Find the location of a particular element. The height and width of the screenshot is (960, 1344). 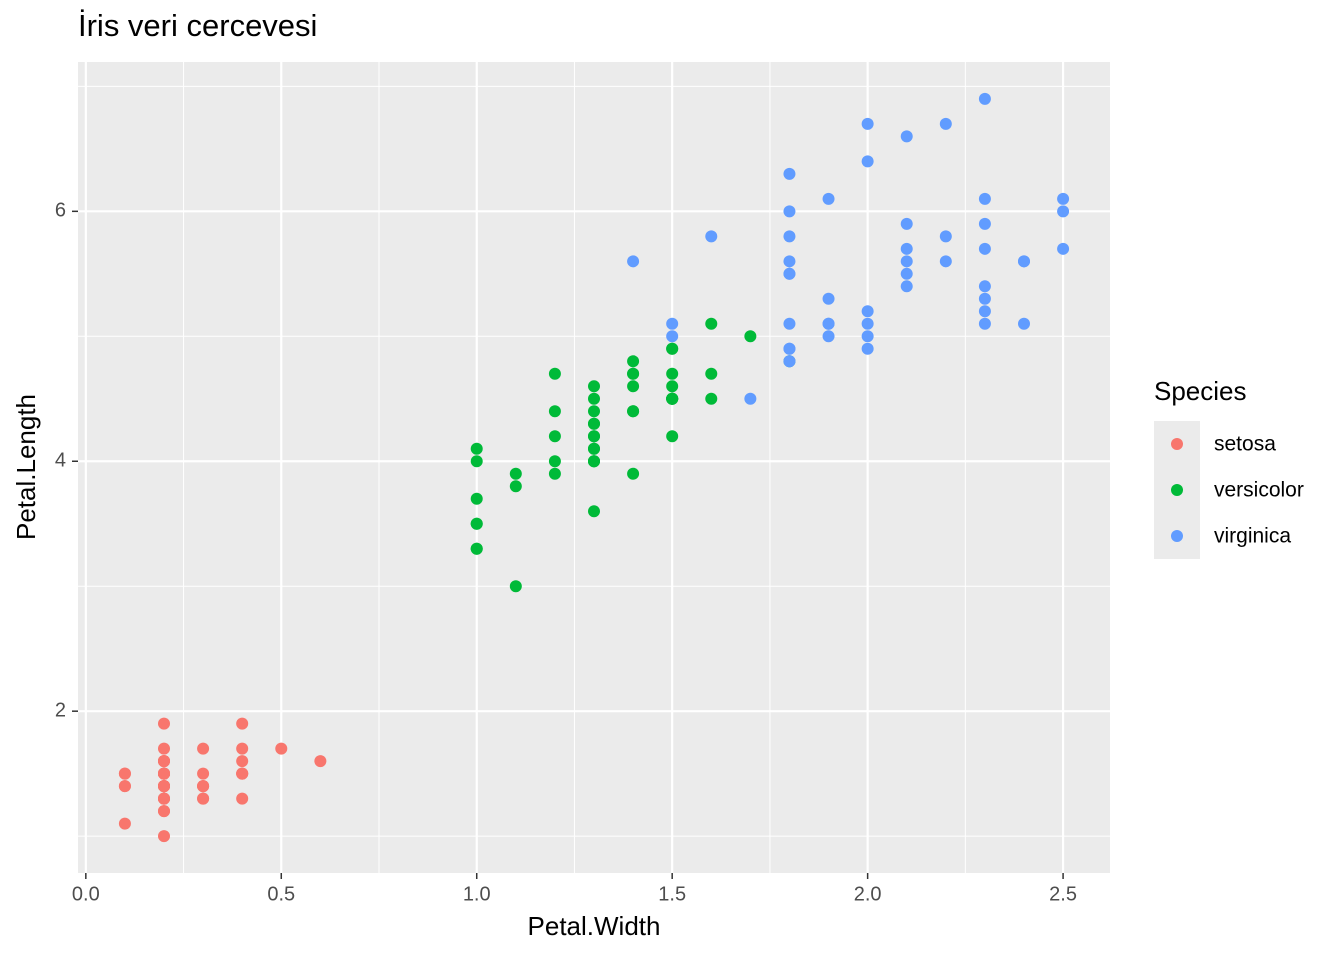

y-tick-label: 6 is located at coordinates (60, 211).